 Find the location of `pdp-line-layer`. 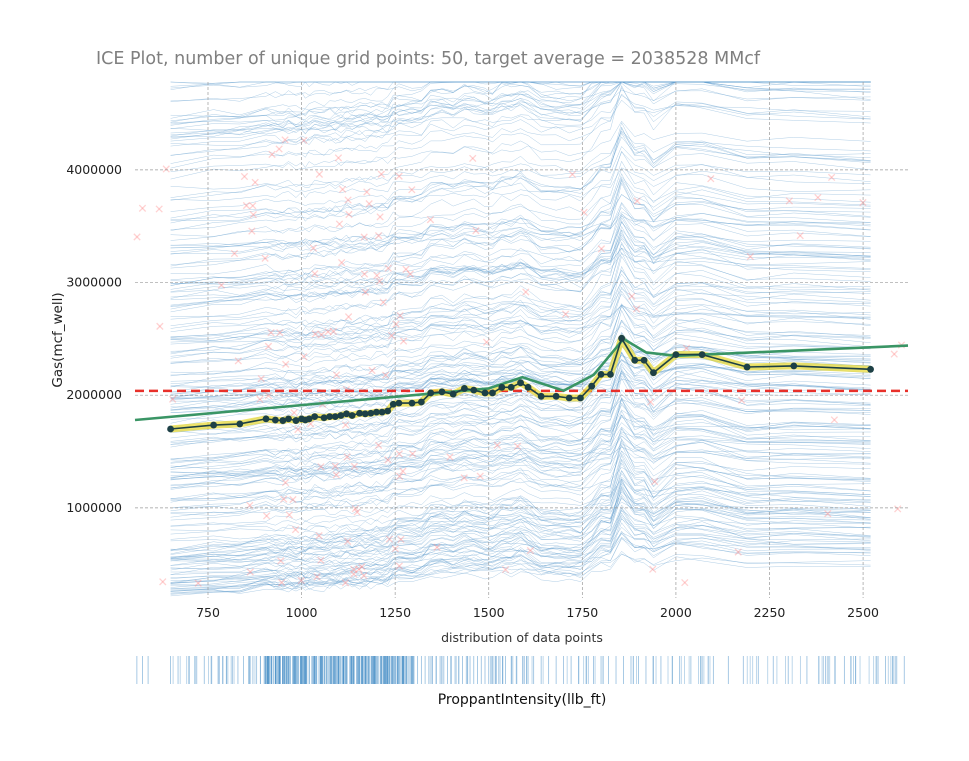

pdp-line-layer is located at coordinates (521, 383).